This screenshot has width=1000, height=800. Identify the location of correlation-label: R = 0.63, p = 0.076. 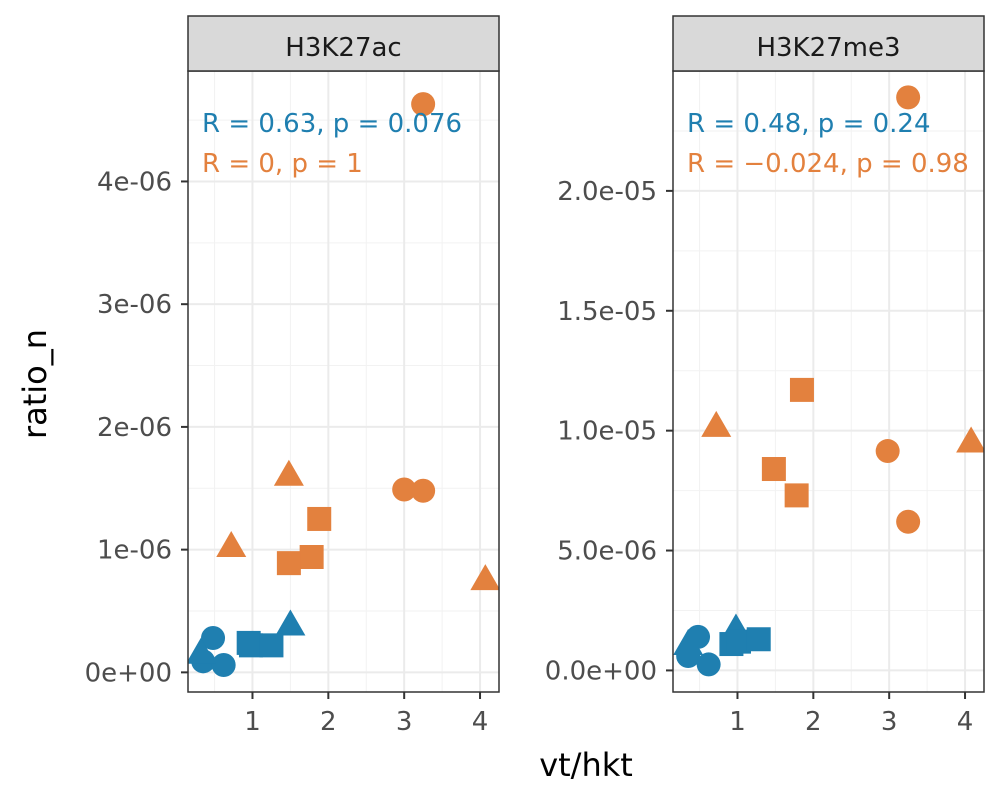
(332, 124).